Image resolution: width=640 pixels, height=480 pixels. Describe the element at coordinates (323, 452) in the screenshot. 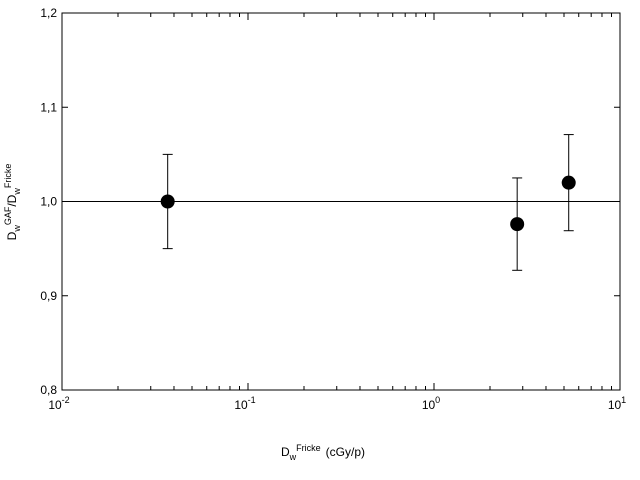

I see `x-axis-label: DwFricke (cGy/p)` at that location.